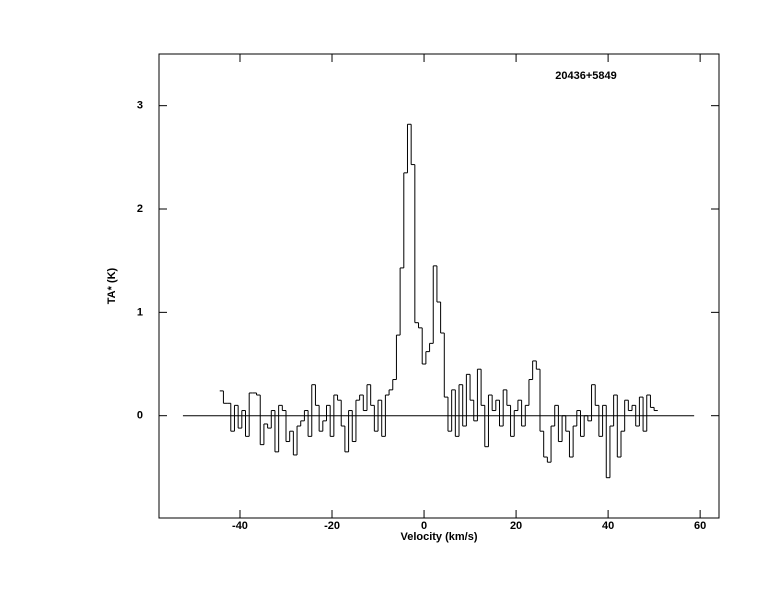  I want to click on x-tick-label: 20, so click(516, 526).